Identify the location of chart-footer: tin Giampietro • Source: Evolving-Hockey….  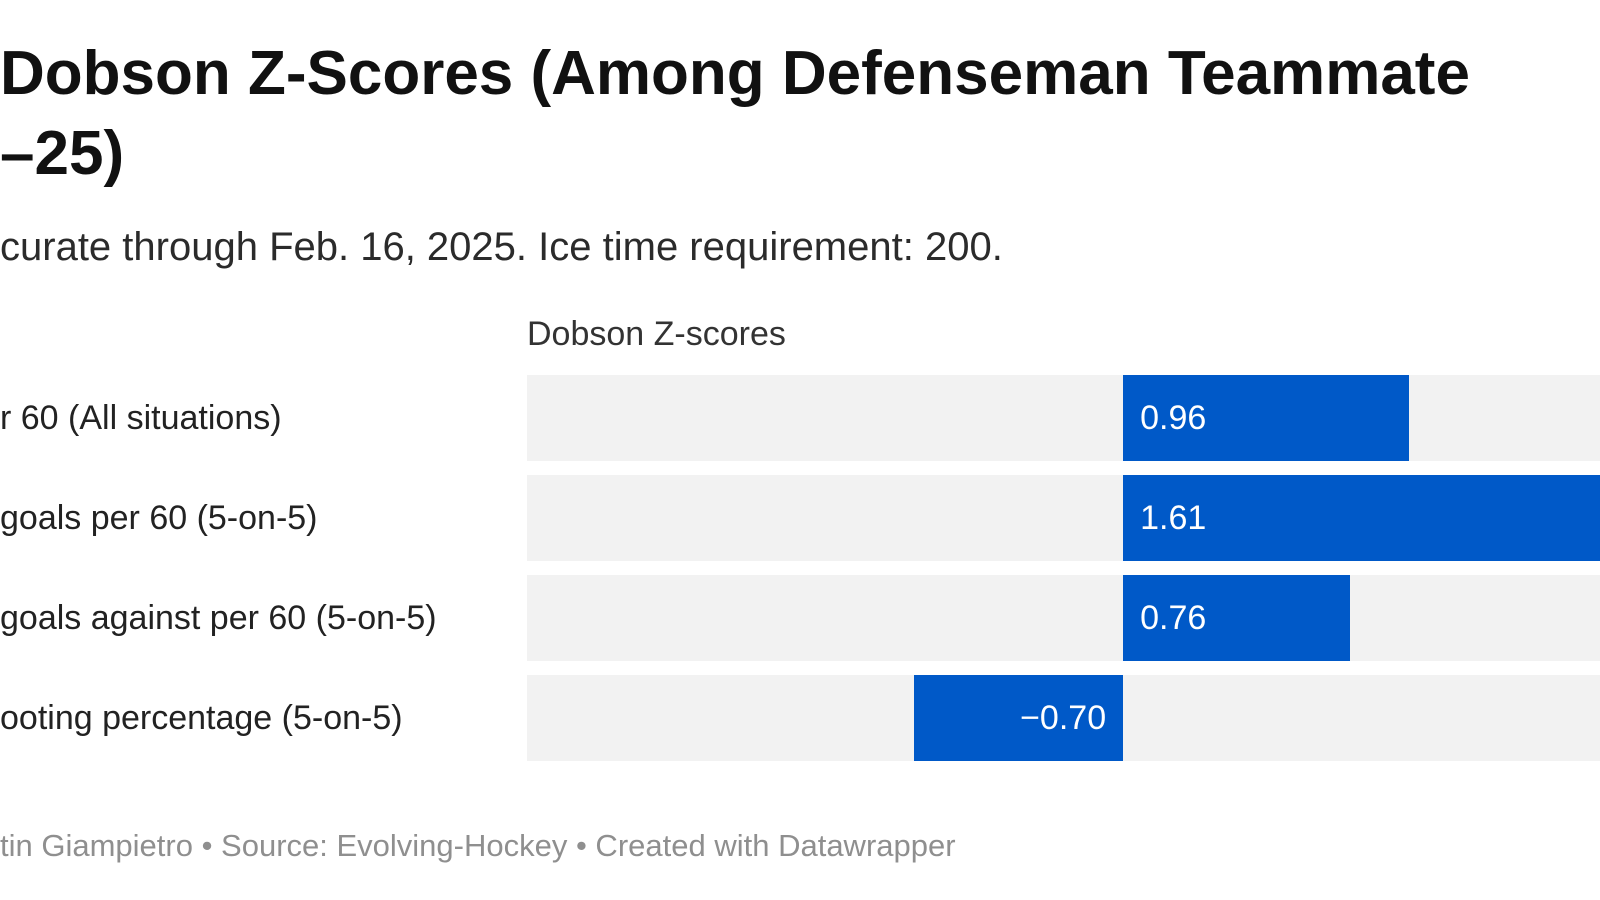
(478, 845).